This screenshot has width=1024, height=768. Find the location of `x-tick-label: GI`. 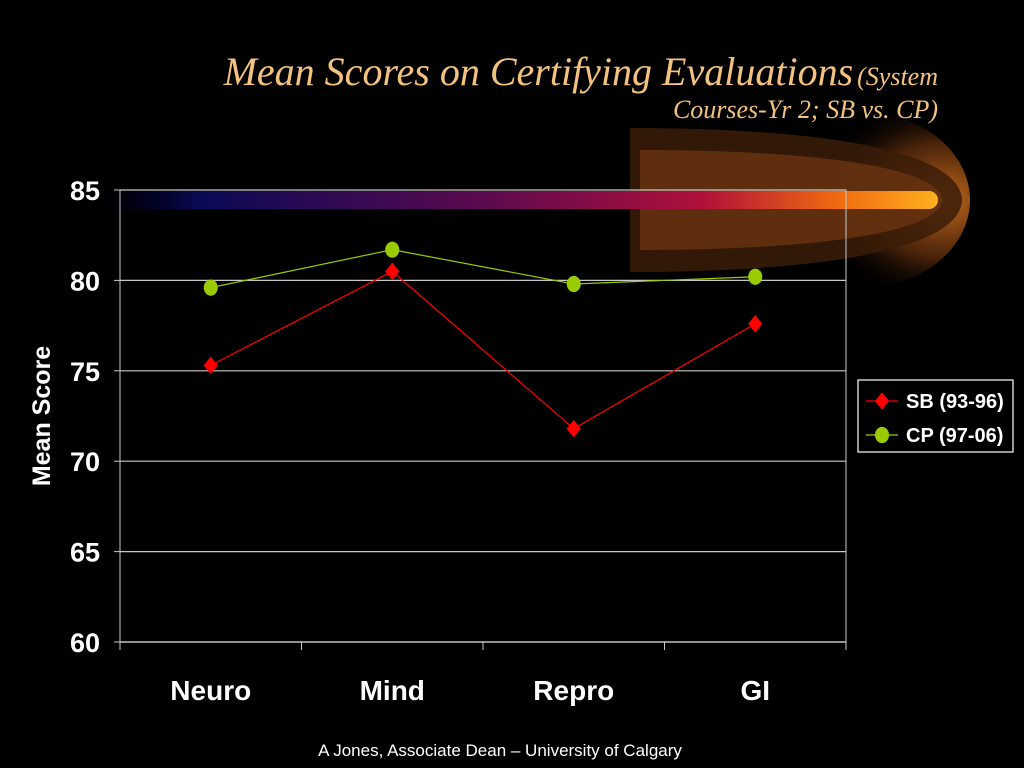

x-tick-label: GI is located at coordinates (755, 690).